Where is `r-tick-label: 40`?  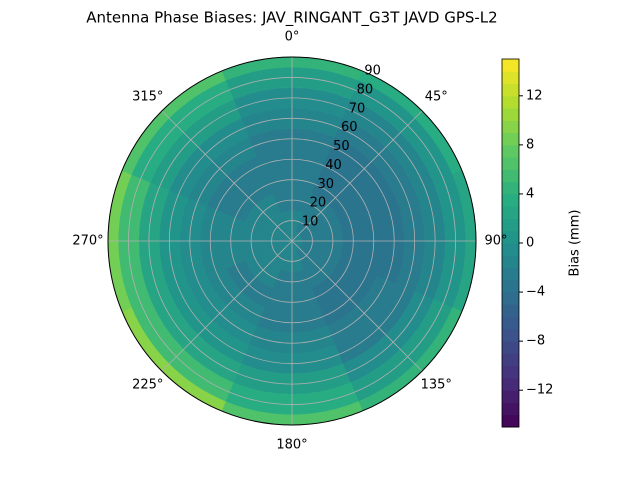 r-tick-label: 40 is located at coordinates (333, 165).